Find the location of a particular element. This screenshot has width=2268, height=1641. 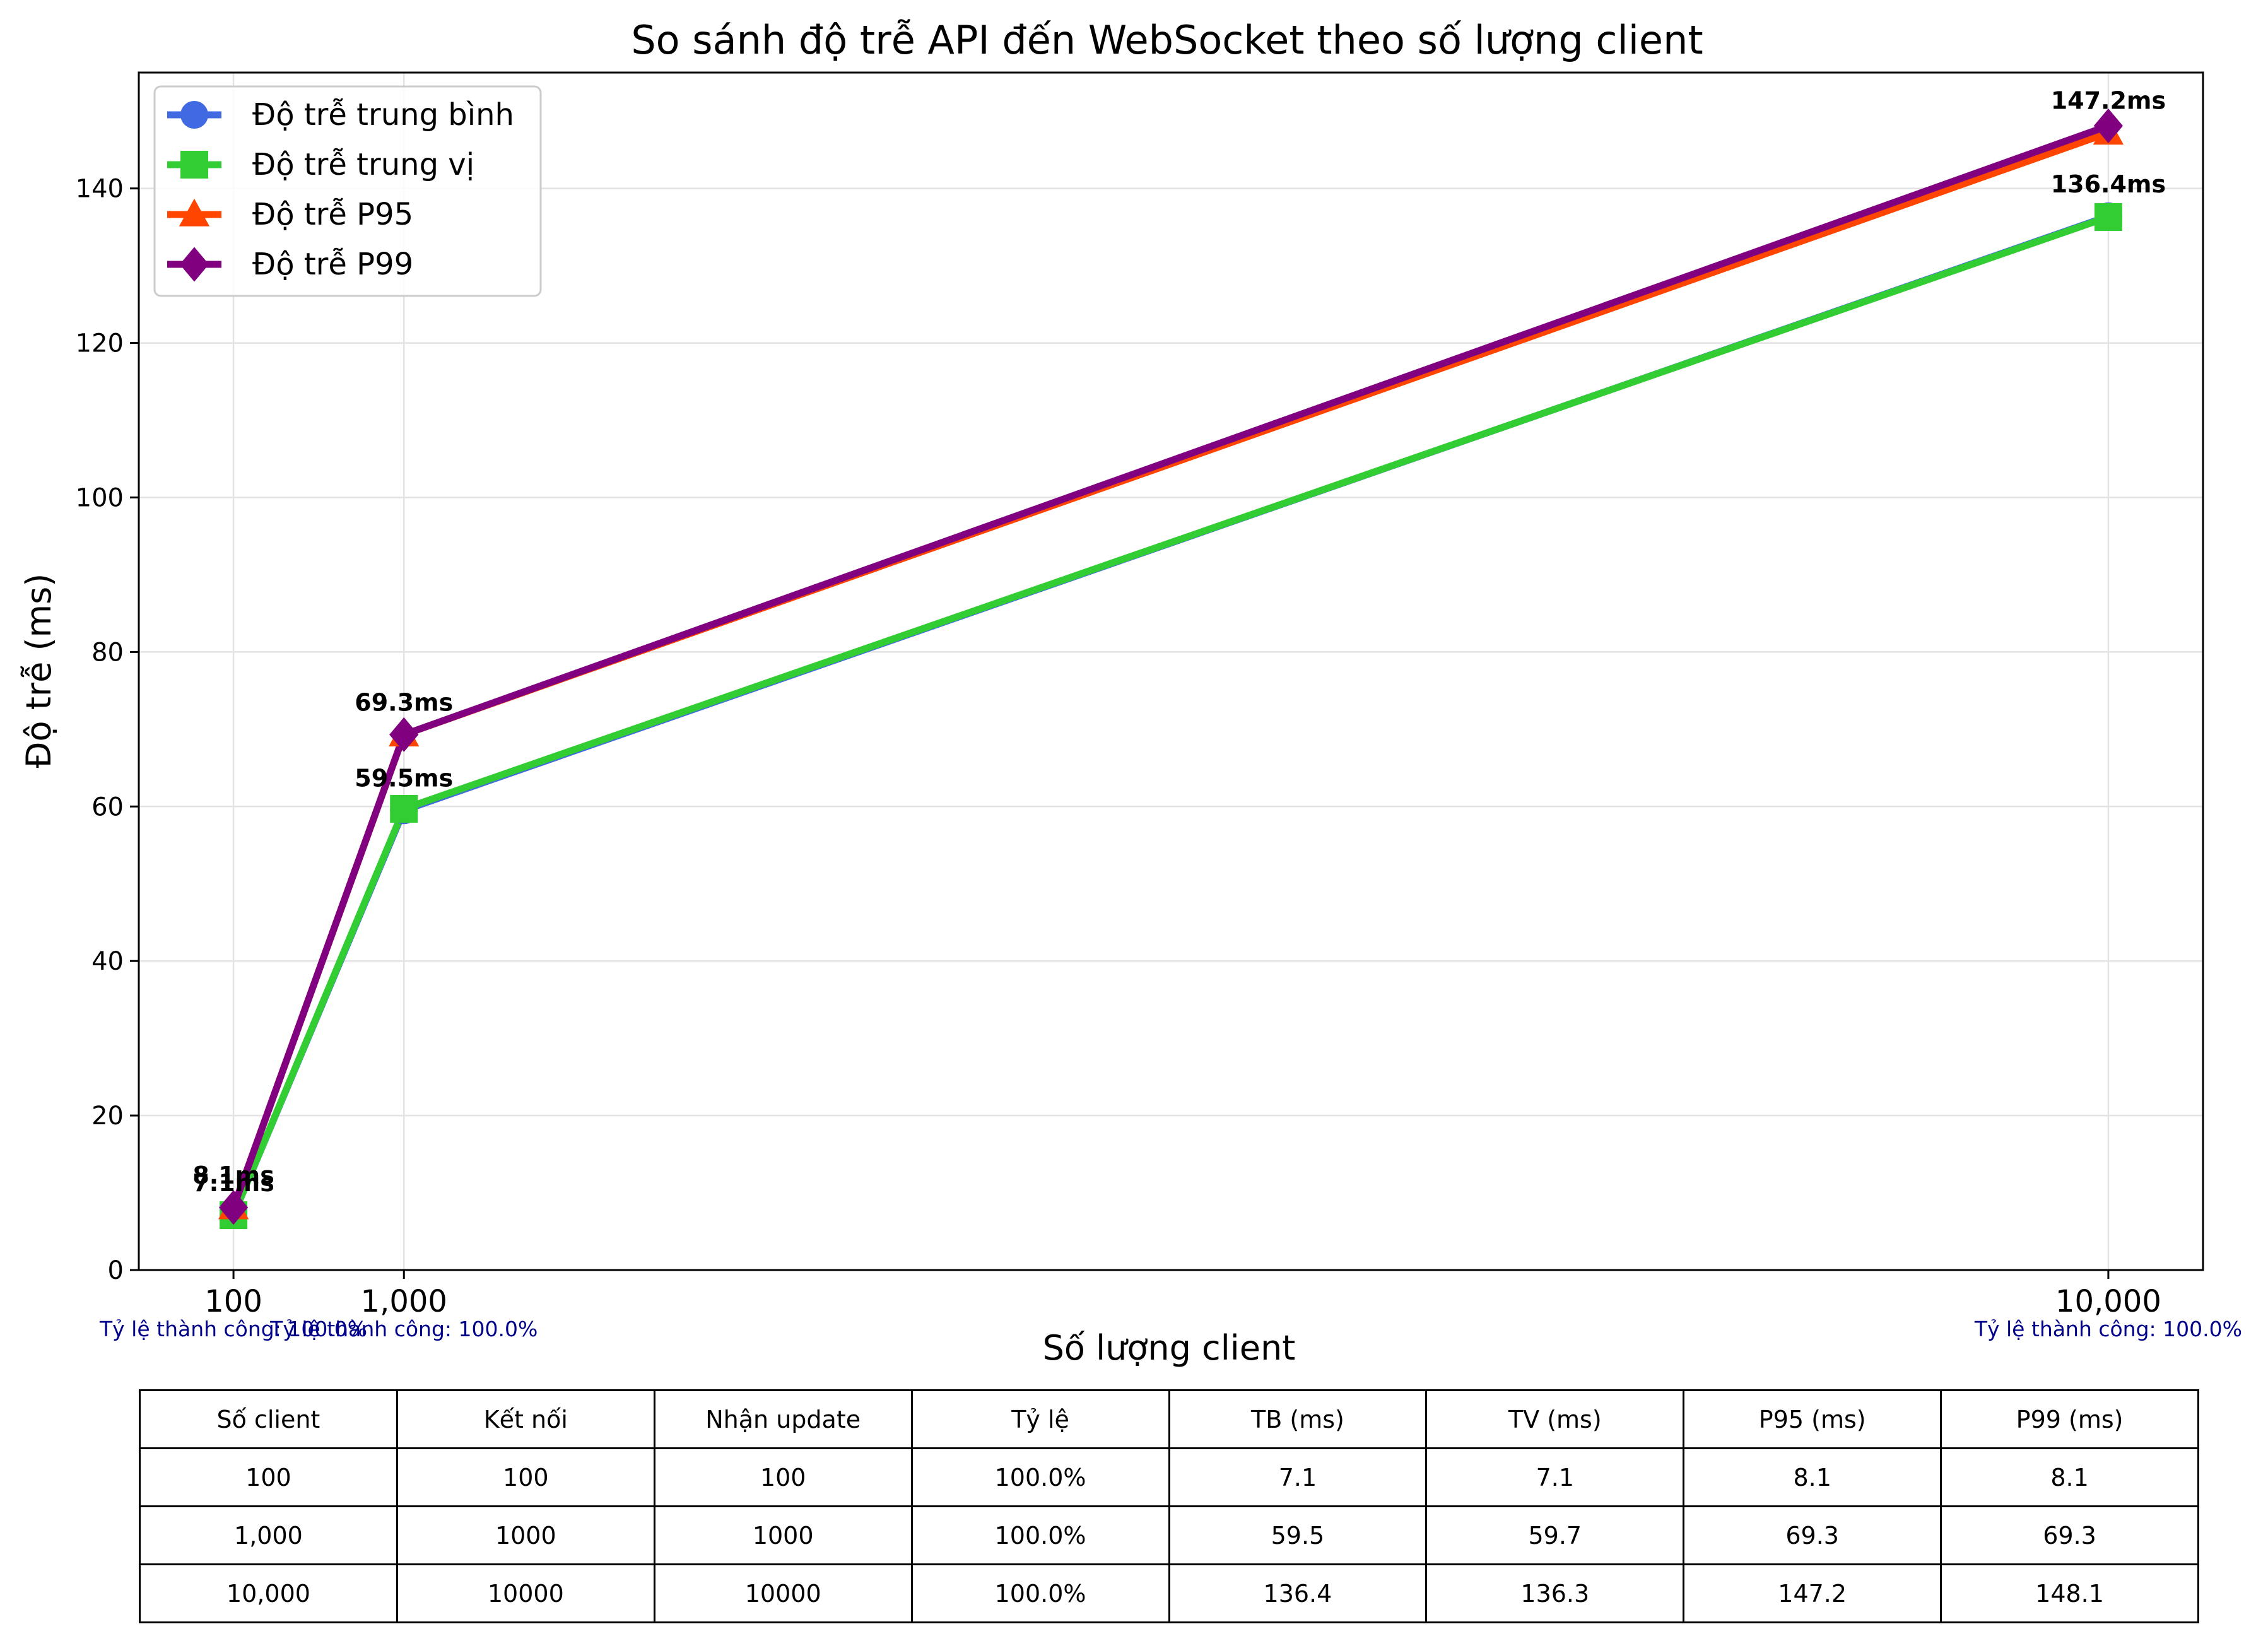

header-cell: Số client is located at coordinates (268, 1419).